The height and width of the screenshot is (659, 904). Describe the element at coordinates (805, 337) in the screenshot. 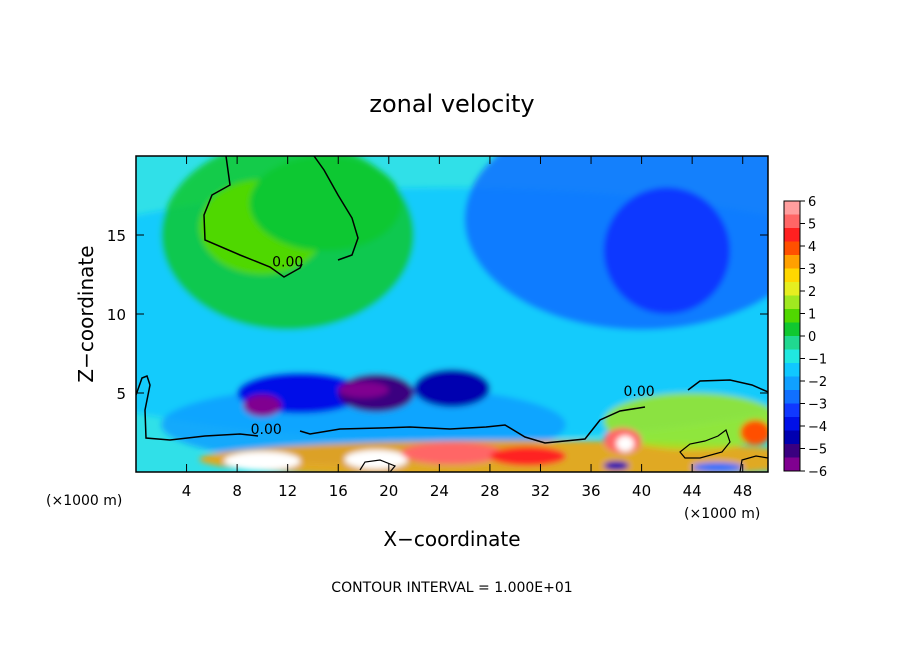

I see `colorbar: 6 5 4 3 2 1 0 −1 −2 −3 −4 −5 −6` at that location.